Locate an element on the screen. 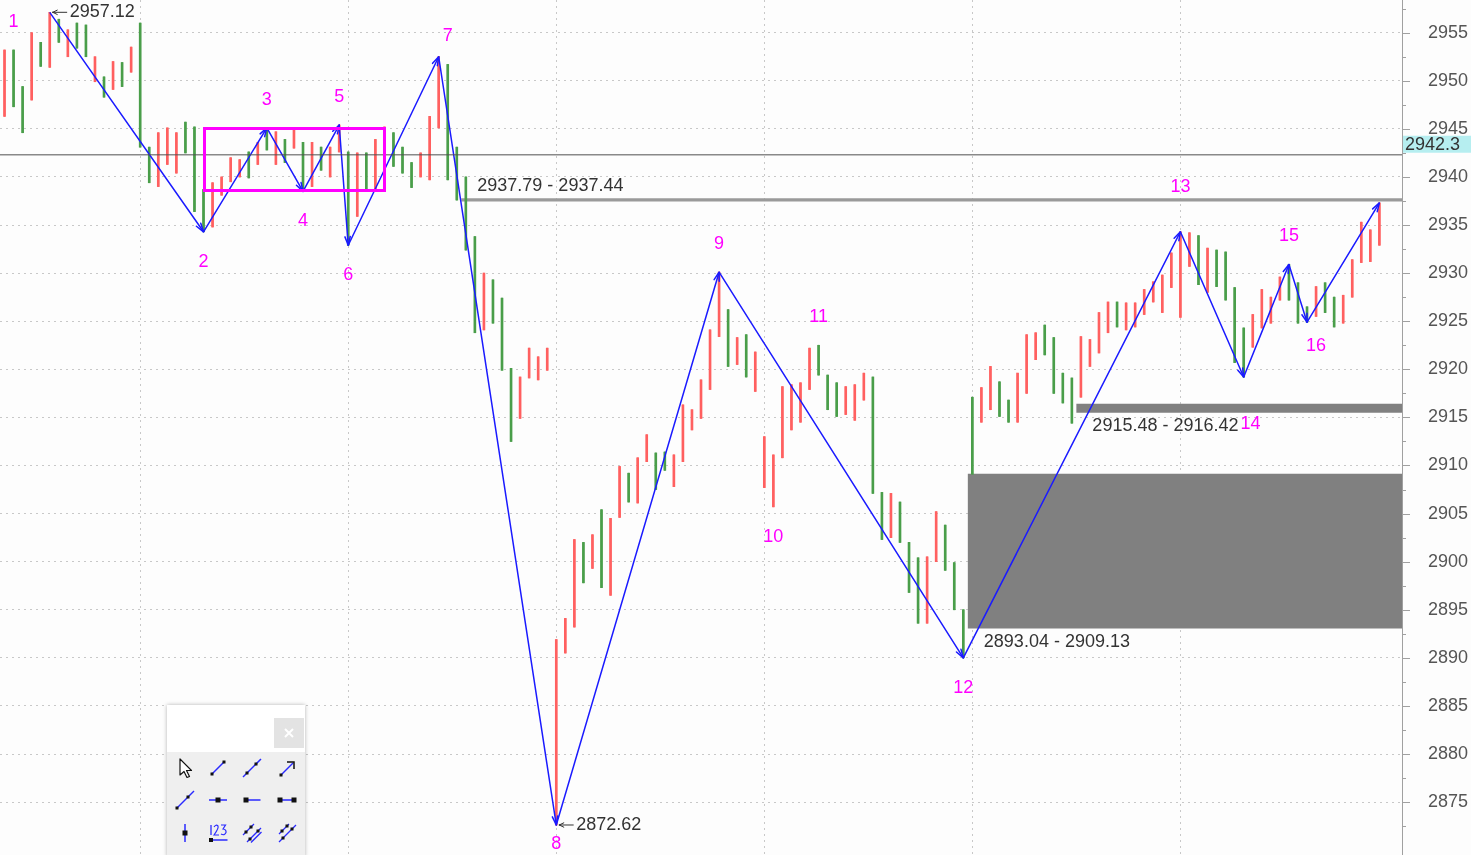  y-tick-label: 2925 is located at coordinates (1448, 320).